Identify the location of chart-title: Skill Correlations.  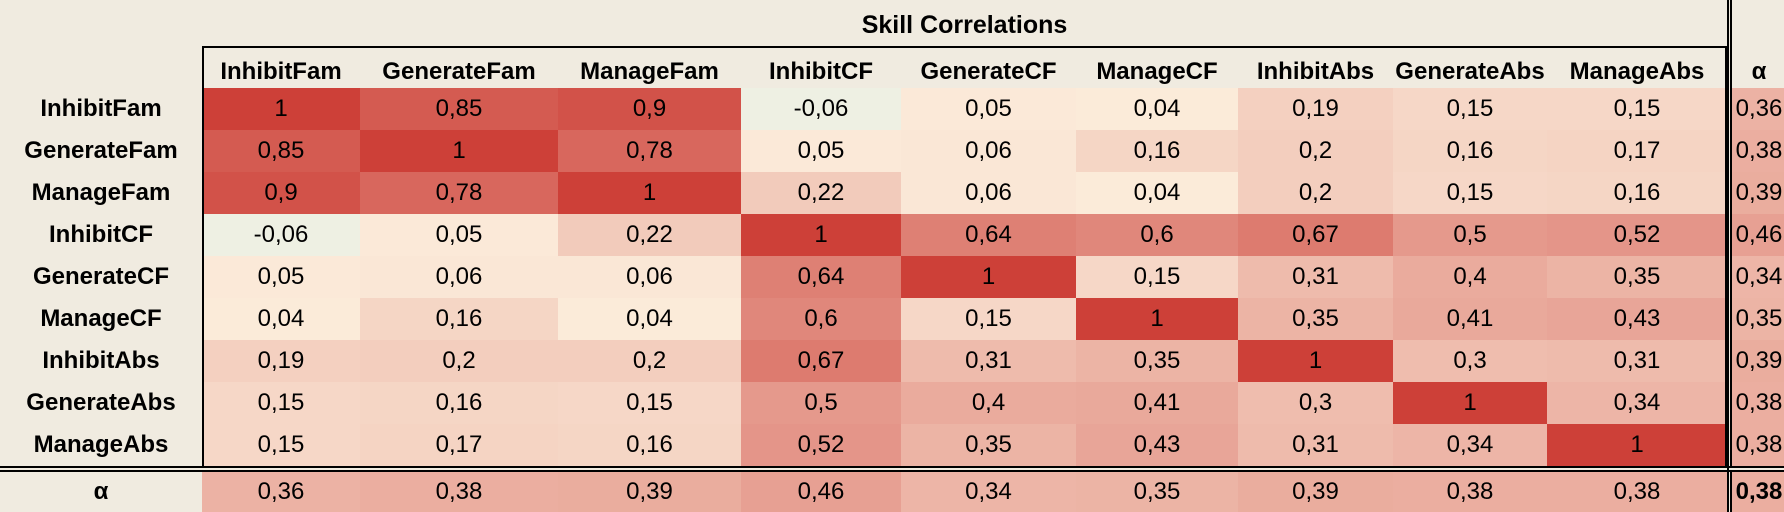
(964, 24).